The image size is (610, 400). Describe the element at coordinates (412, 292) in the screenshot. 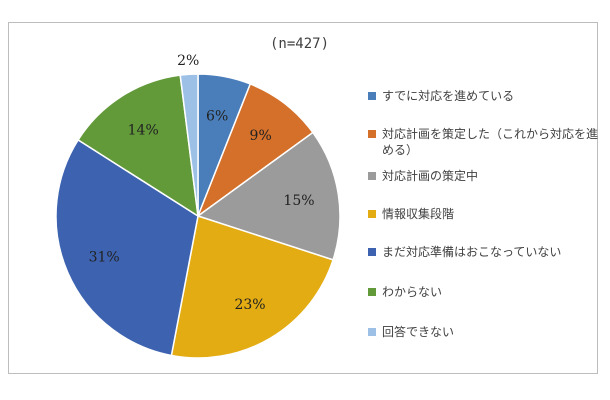

I see `legend-label: わからない` at that location.